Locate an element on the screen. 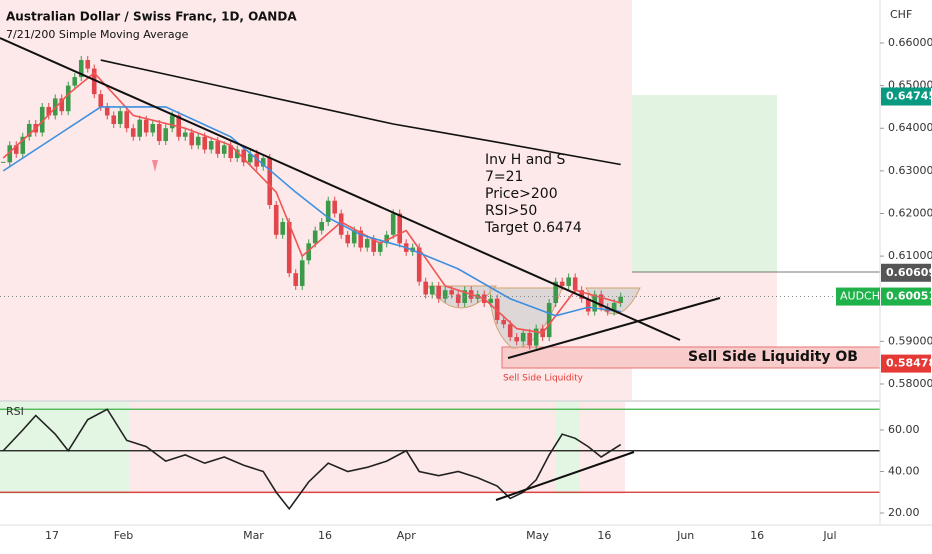  trendline is located at coordinates (614, 328).